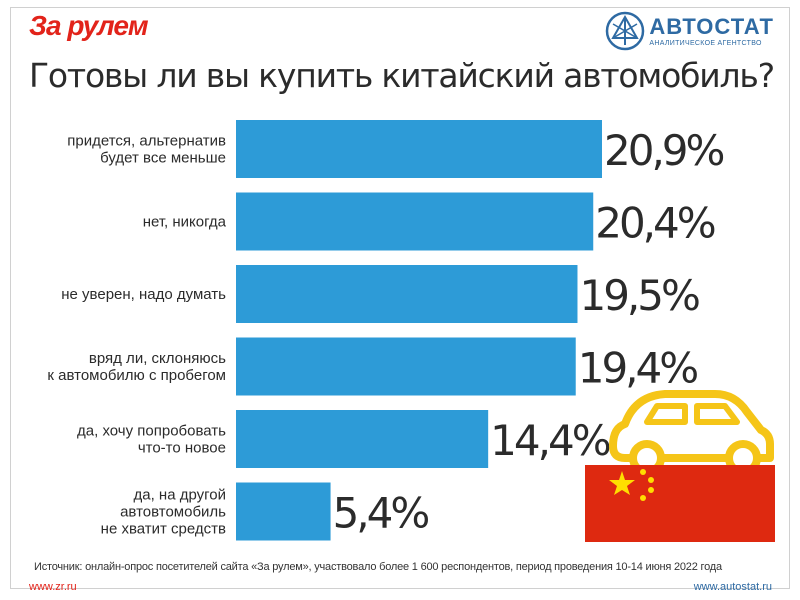 This screenshot has width=800, height=600. I want to click on category-label: автовтомобиль, so click(173, 512).